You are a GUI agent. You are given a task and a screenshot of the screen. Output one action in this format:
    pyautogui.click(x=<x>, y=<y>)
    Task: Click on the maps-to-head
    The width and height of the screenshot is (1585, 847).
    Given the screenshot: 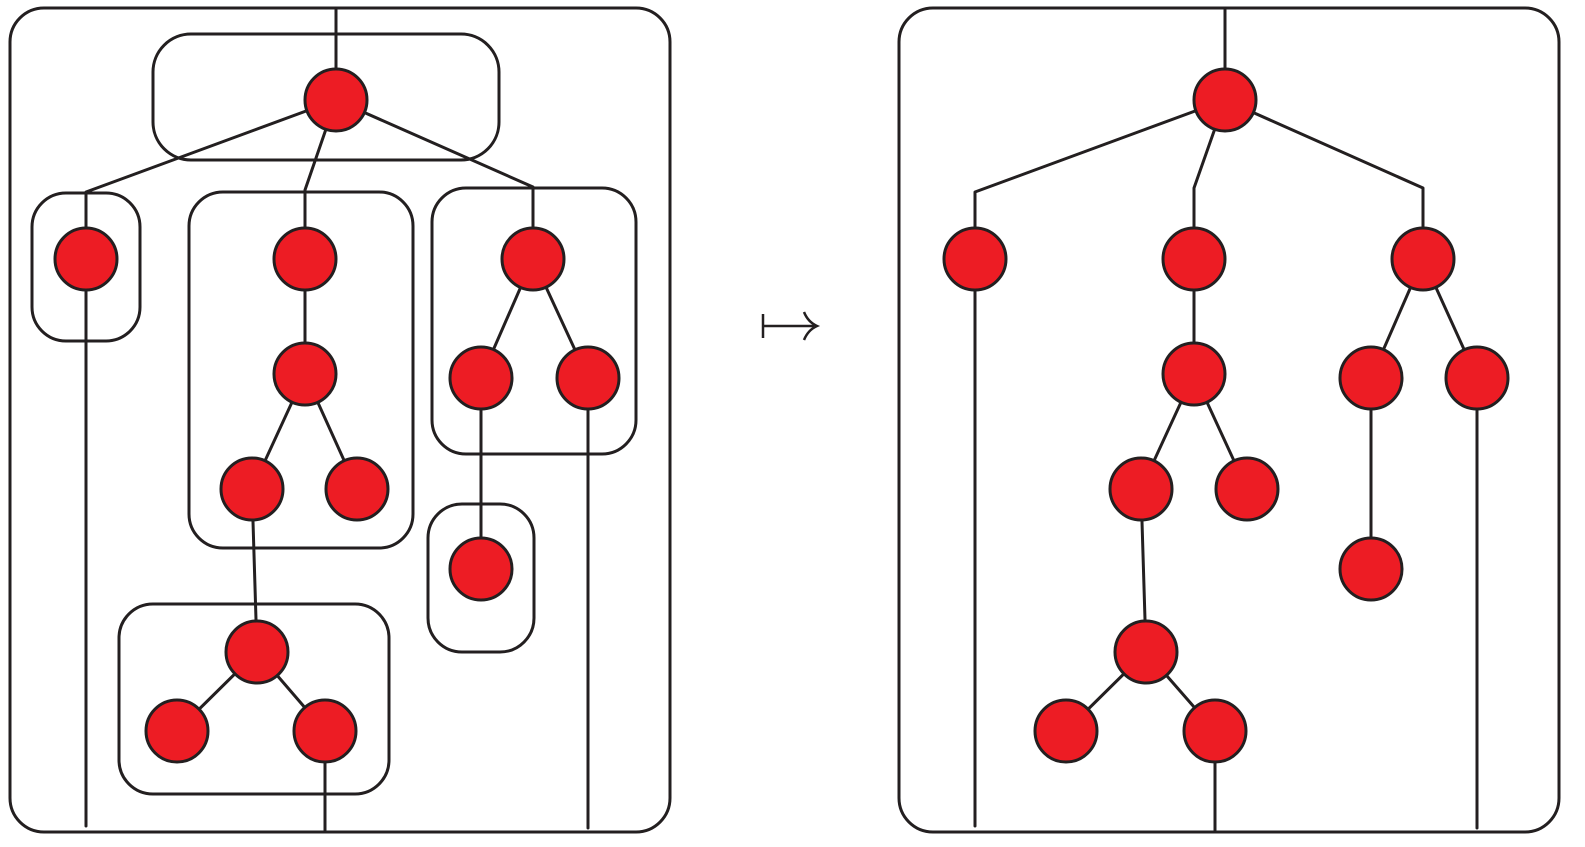 What is the action you would take?
    pyautogui.click(x=811, y=326)
    